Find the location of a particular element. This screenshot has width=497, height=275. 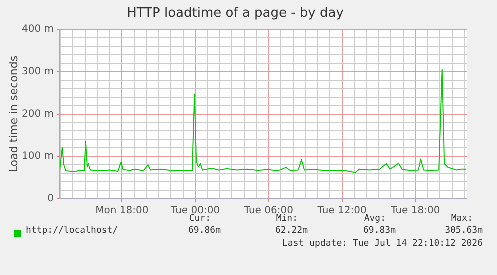

x-tick-label: Mon 18:00 is located at coordinates (122, 211).